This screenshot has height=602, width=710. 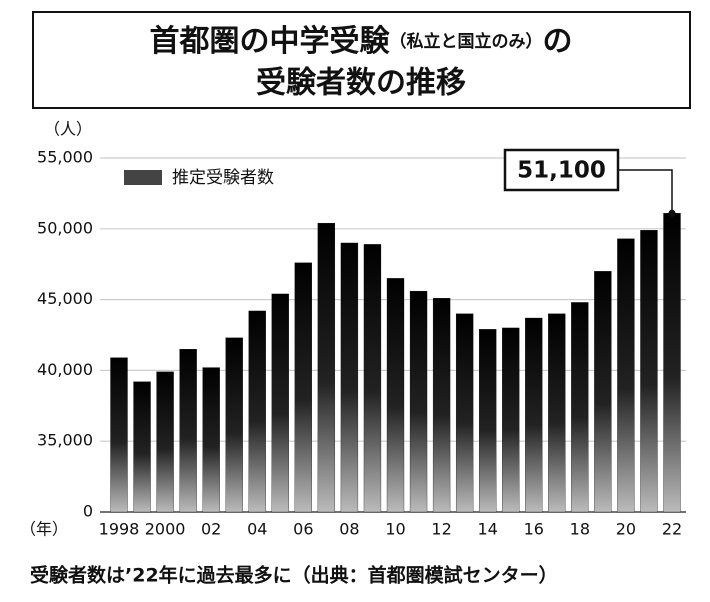 What do you see at coordinates (626, 529) in the screenshot?
I see `x-tick-label: 20` at bounding box center [626, 529].